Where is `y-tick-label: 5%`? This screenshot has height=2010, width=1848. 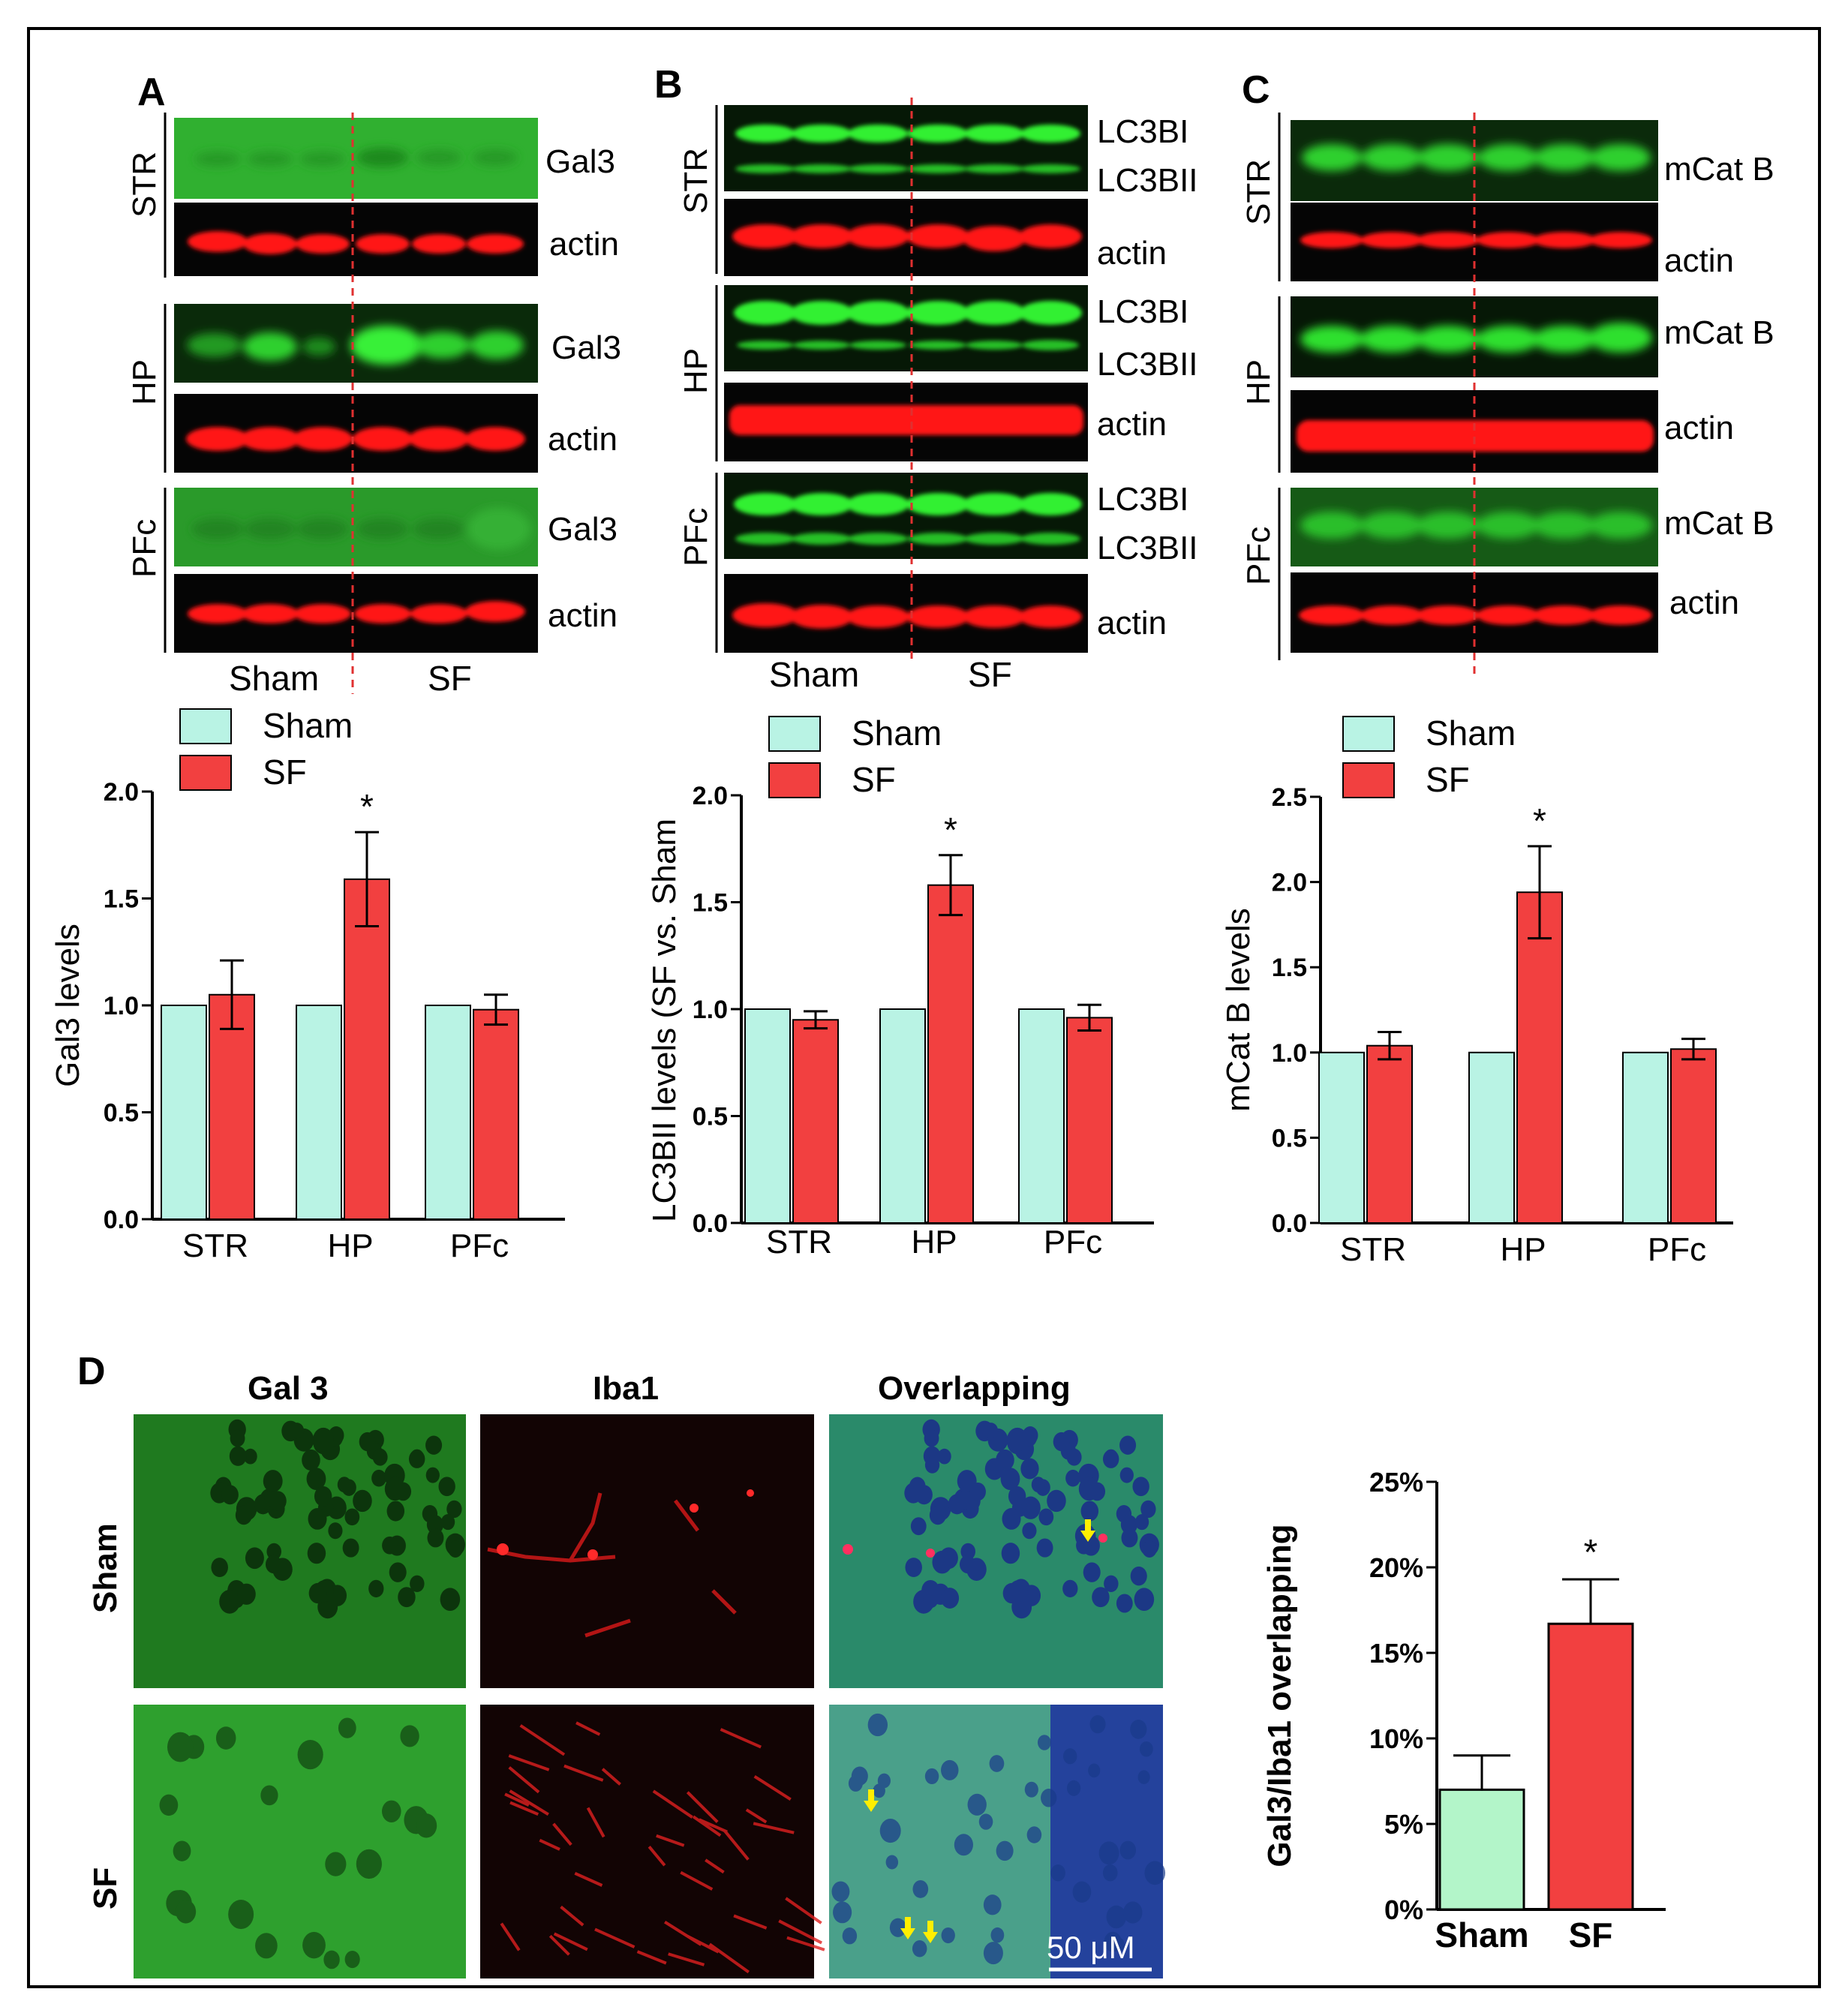 y-tick-label: 5% is located at coordinates (1403, 1824).